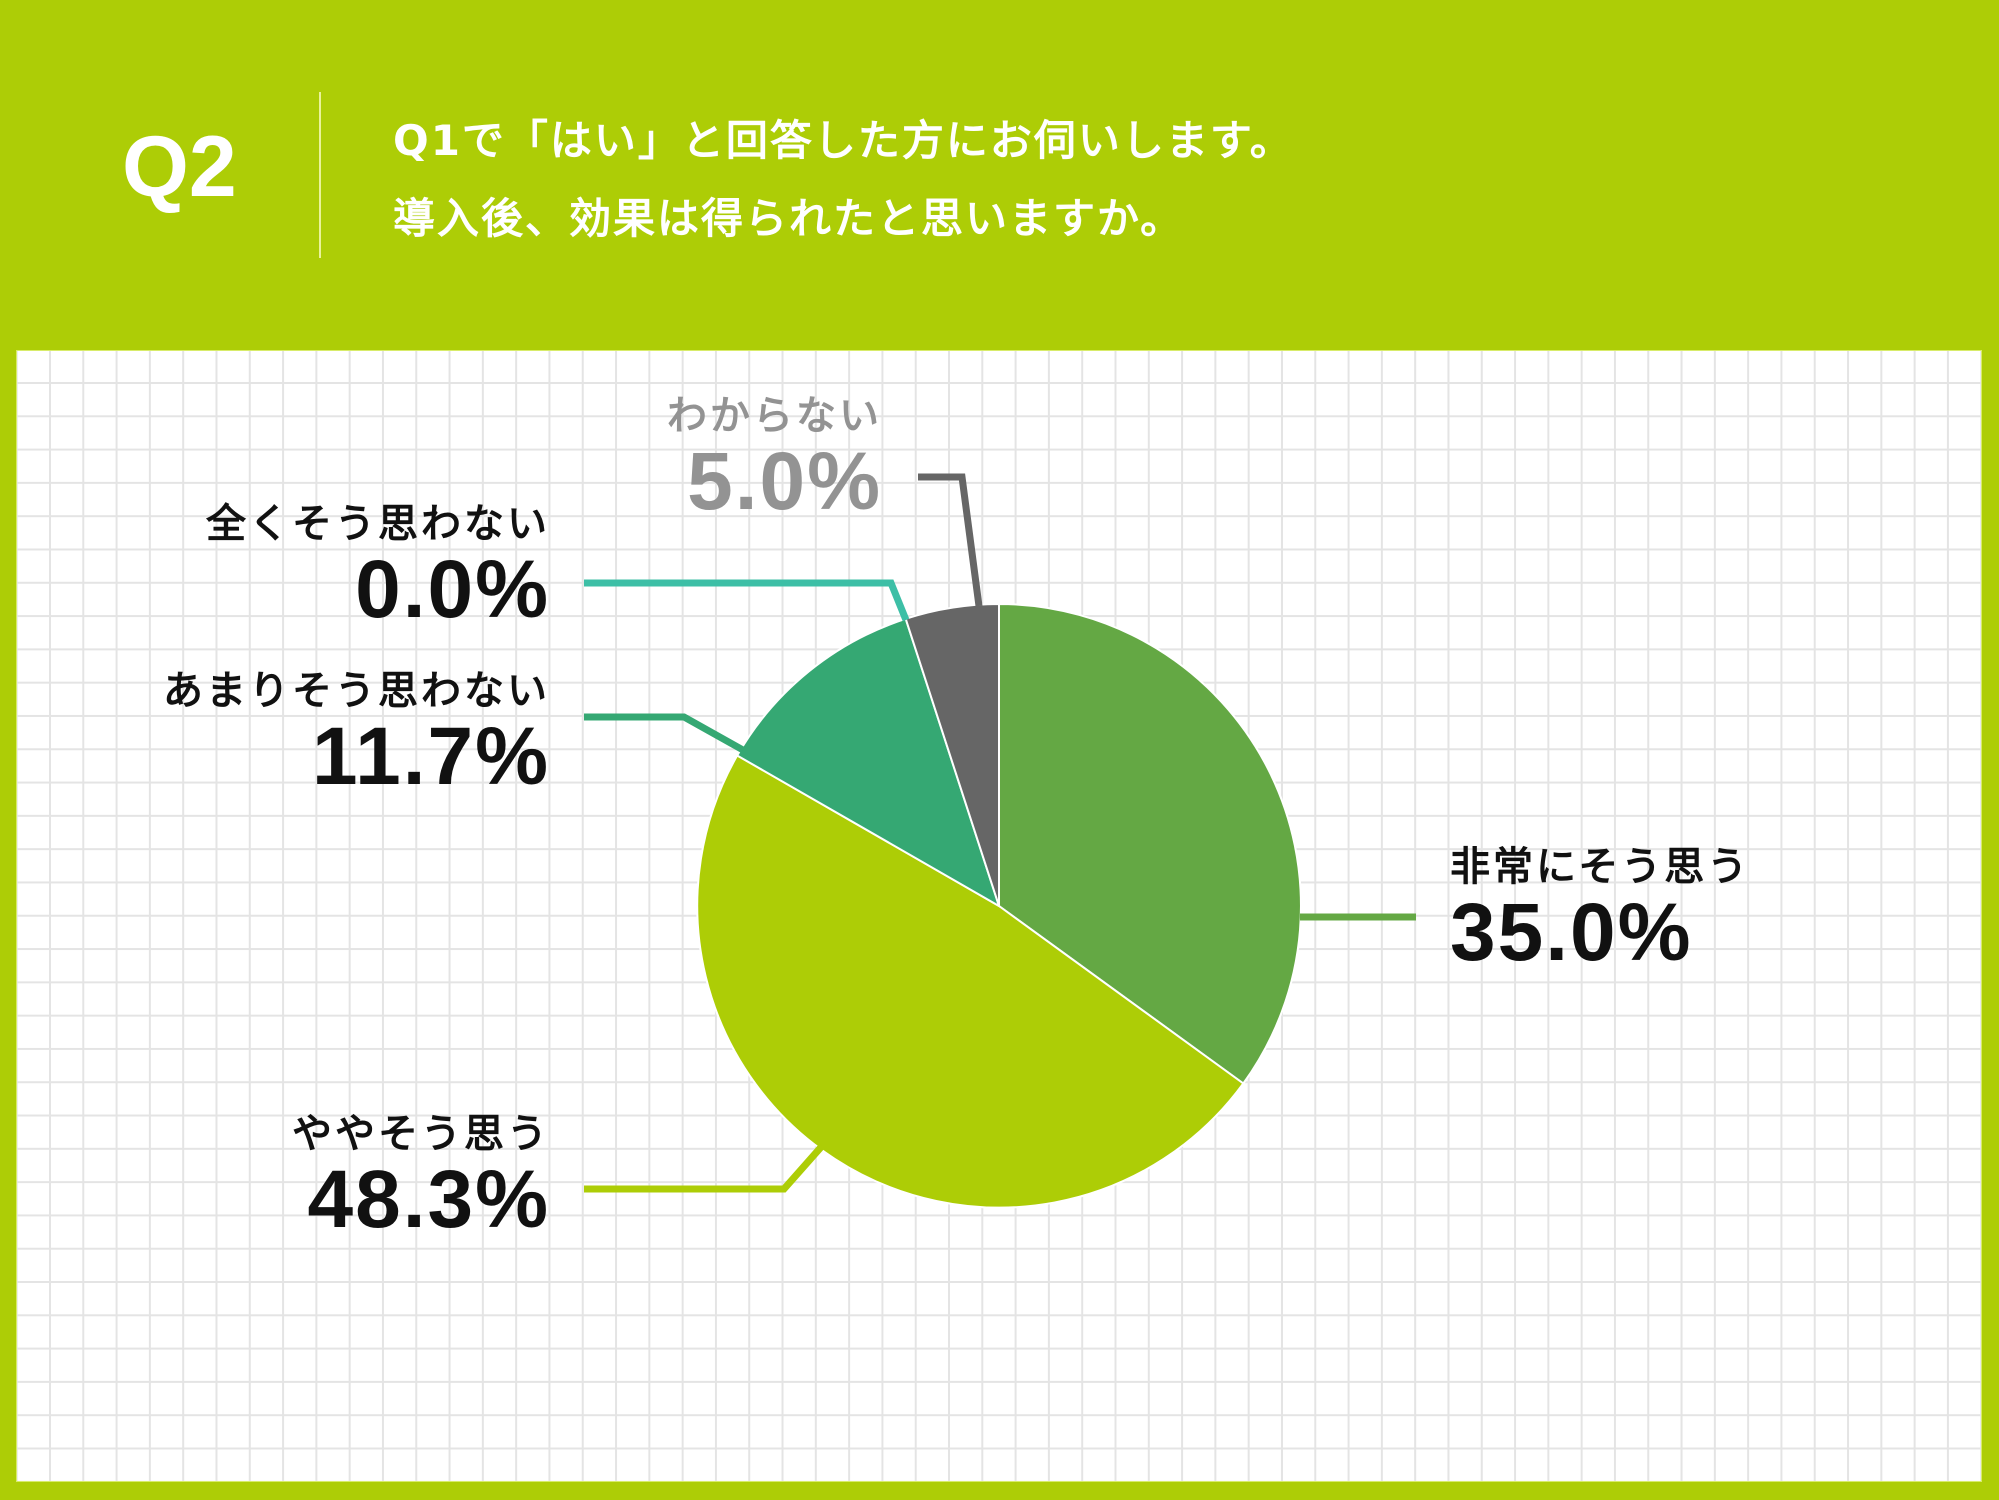 Image resolution: width=1999 pixels, height=1500 pixels. I want to click on label-unknown: わからない 5.0%, so click(774, 458).